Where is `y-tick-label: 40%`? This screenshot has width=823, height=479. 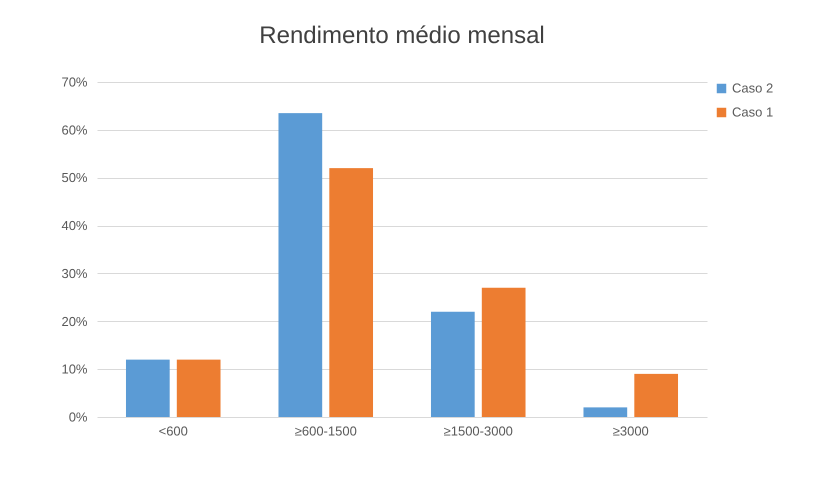 y-tick-label: 40% is located at coordinates (74, 226).